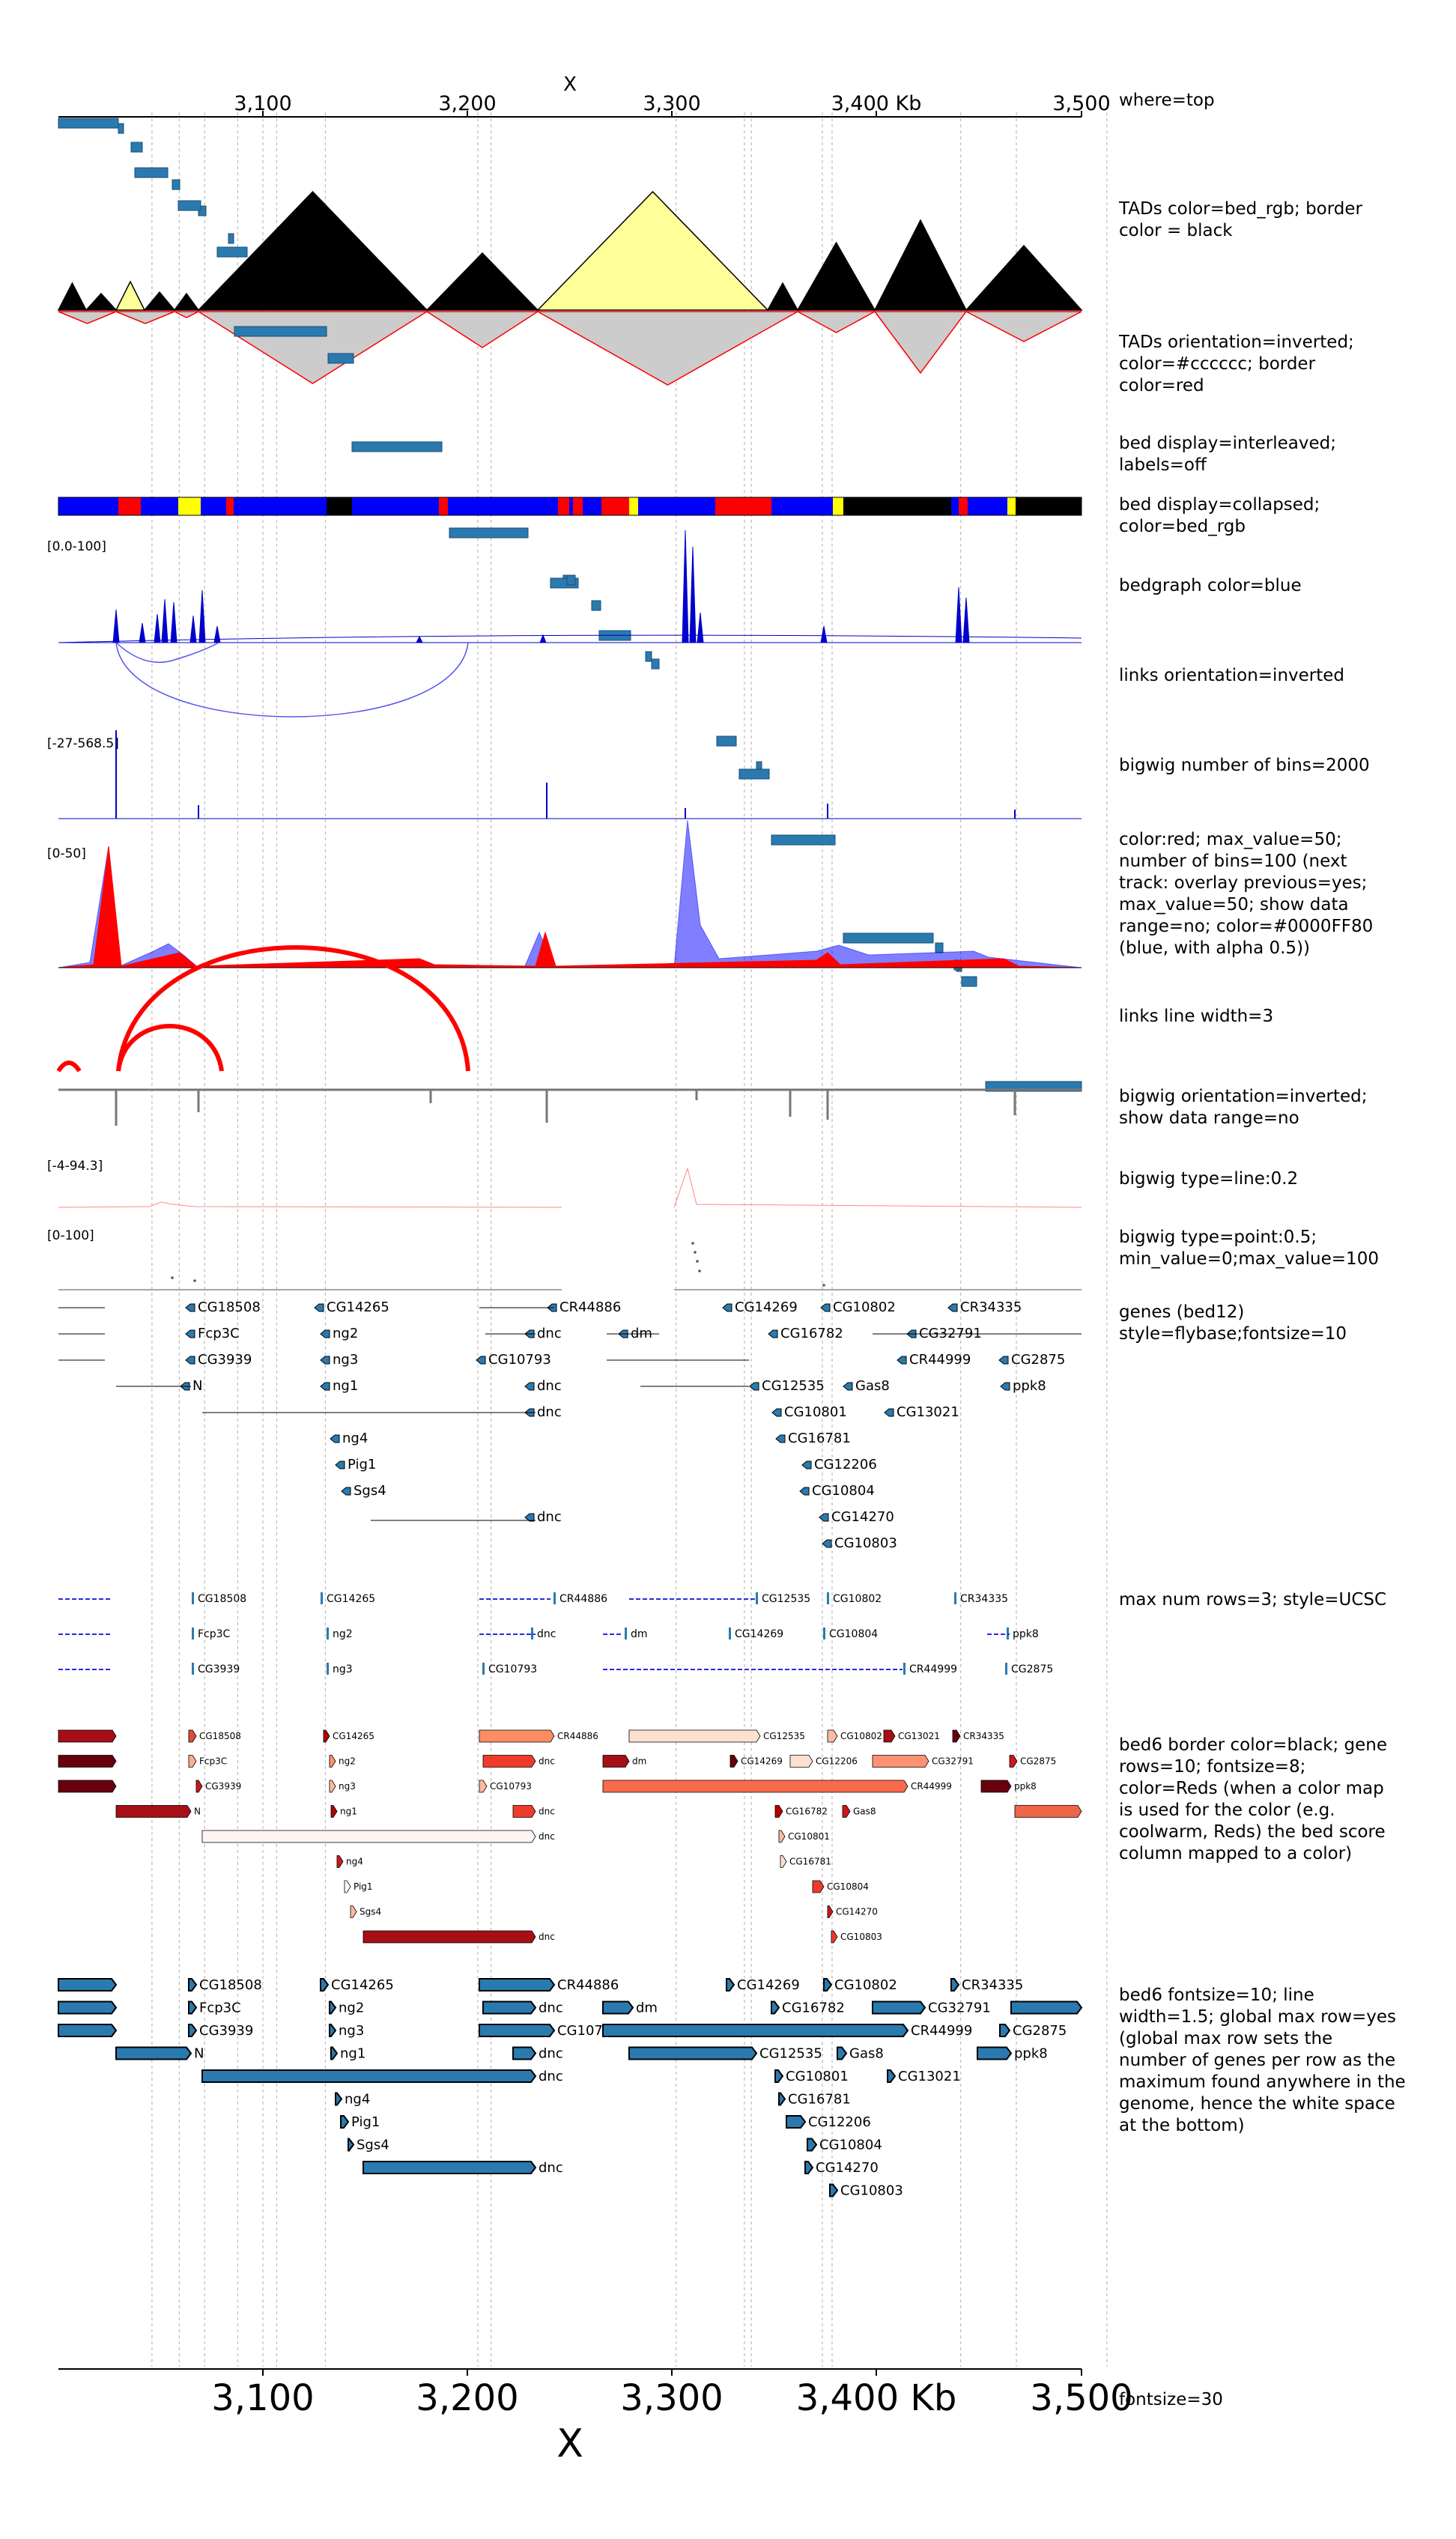 The image size is (1456, 2539). I want to click on track-label-line: links line width=3, so click(1196, 1016).